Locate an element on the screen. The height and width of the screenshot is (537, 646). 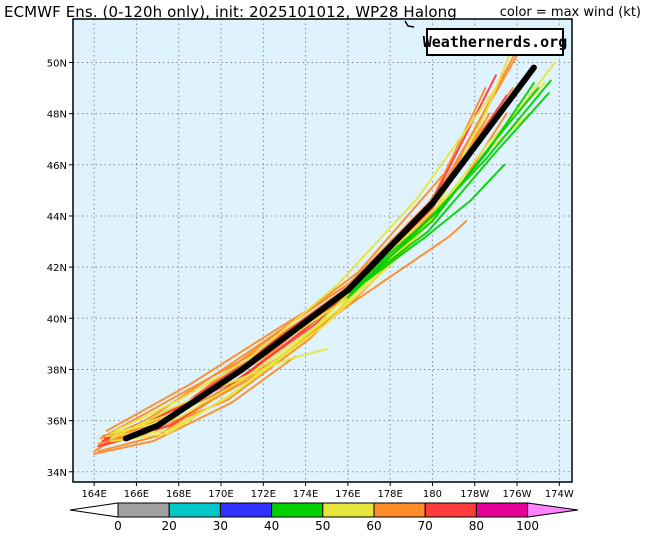
lon-label: 172E is located at coordinates (263, 494).